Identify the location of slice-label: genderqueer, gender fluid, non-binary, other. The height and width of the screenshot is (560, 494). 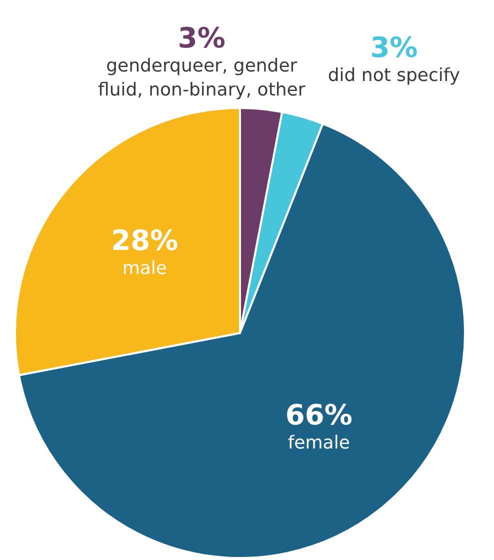
(202, 77).